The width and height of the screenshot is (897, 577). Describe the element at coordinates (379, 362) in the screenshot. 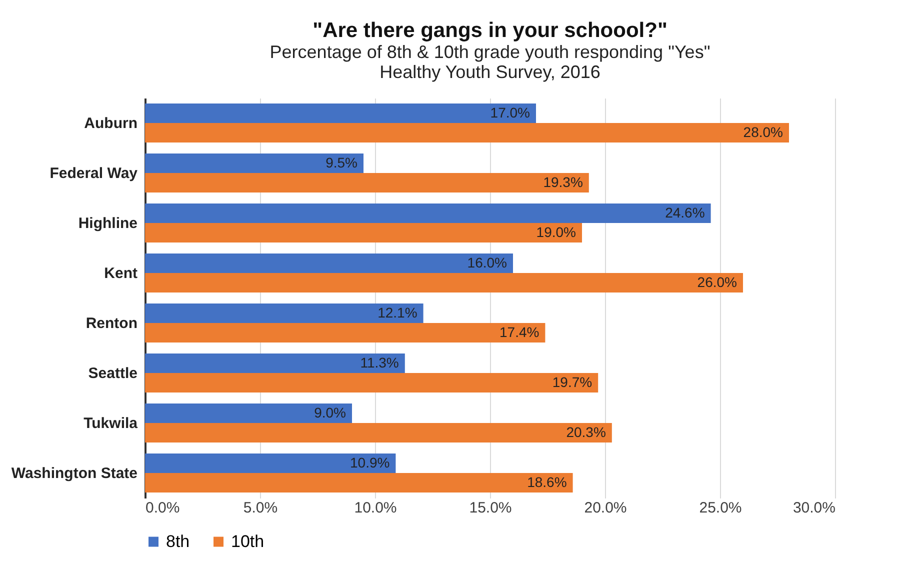

I see `data-label: 11.3%` at that location.